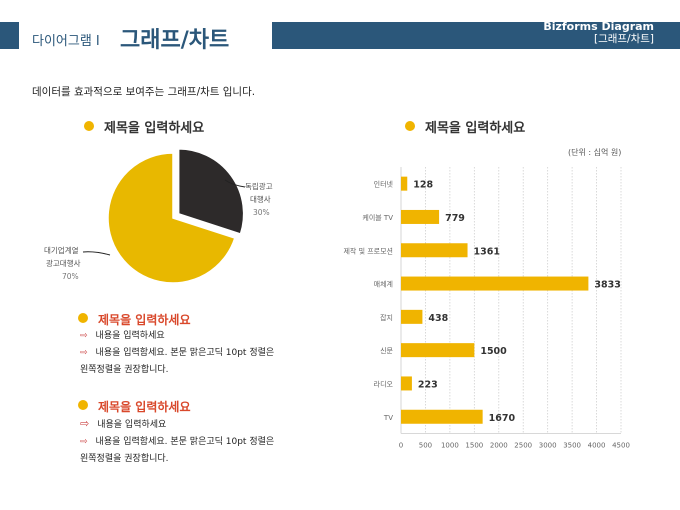  Describe the element at coordinates (261, 212) in the screenshot. I see `pie-label-independent-pct: 30%` at that location.